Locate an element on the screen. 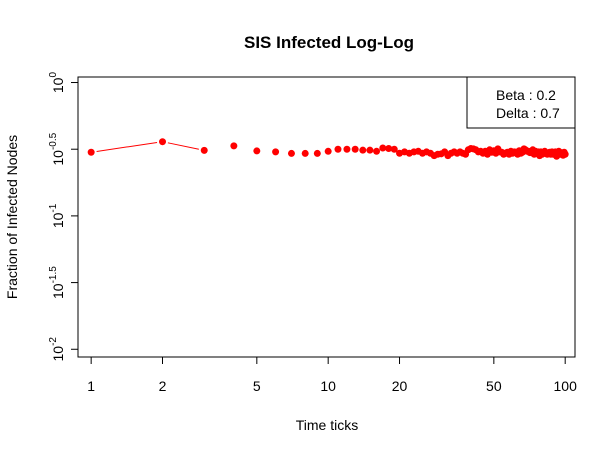  data-points is located at coordinates (328, 149).